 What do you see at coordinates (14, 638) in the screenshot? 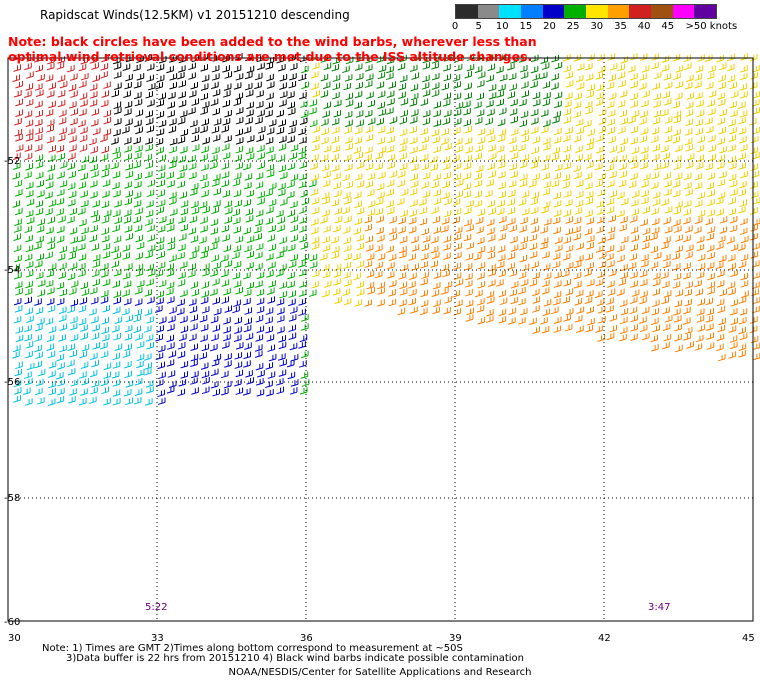
I see `x-tick-30: 30` at bounding box center [14, 638].